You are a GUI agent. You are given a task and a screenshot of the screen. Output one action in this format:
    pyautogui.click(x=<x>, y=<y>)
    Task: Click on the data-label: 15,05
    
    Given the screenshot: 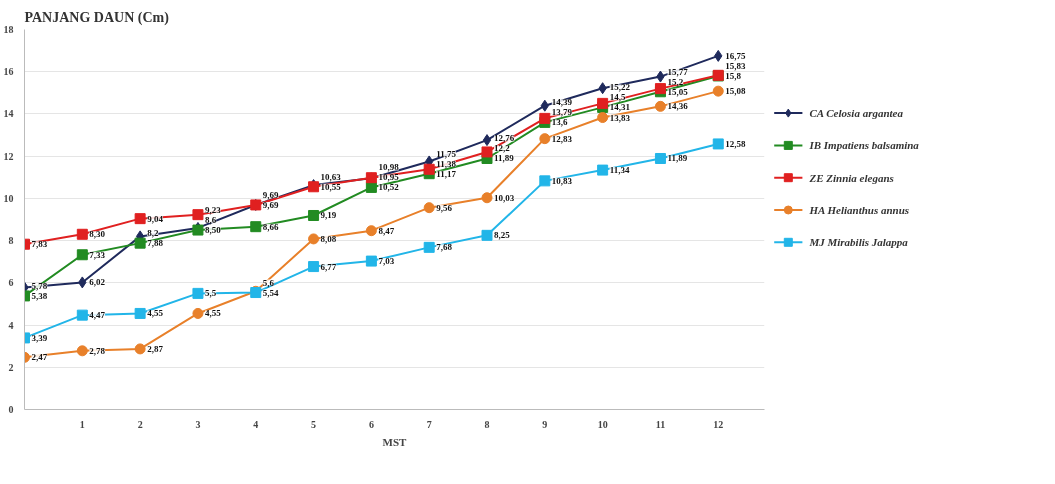 What is the action you would take?
    pyautogui.click(x=678, y=91)
    